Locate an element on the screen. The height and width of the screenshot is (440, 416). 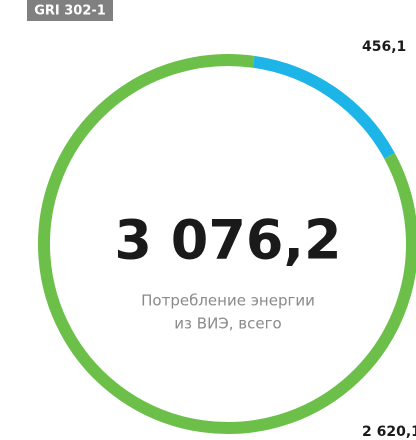
badge: GRI 302-1 is located at coordinates (70, 11).